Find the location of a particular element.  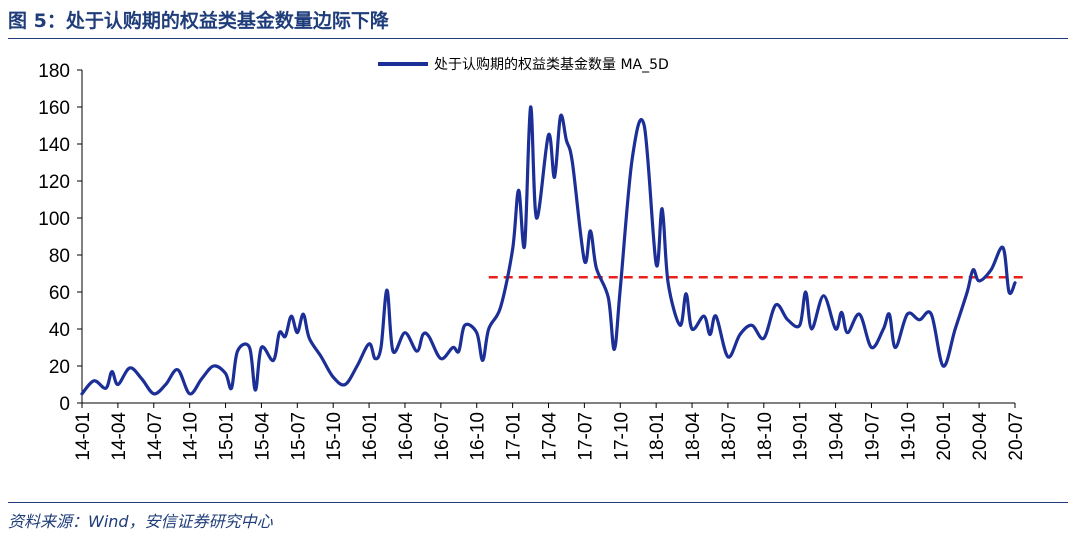

x-tick-label: 17-07 is located at coordinates (585, 436).